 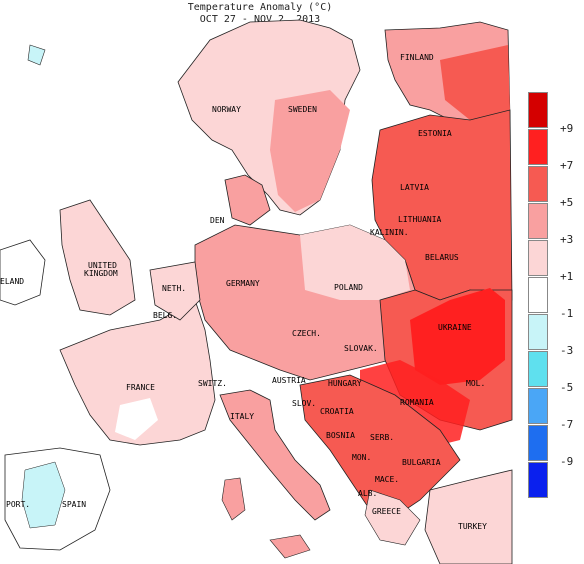 What do you see at coordinates (361, 348) in the screenshot?
I see `label-slovak: SLOVAK.` at bounding box center [361, 348].